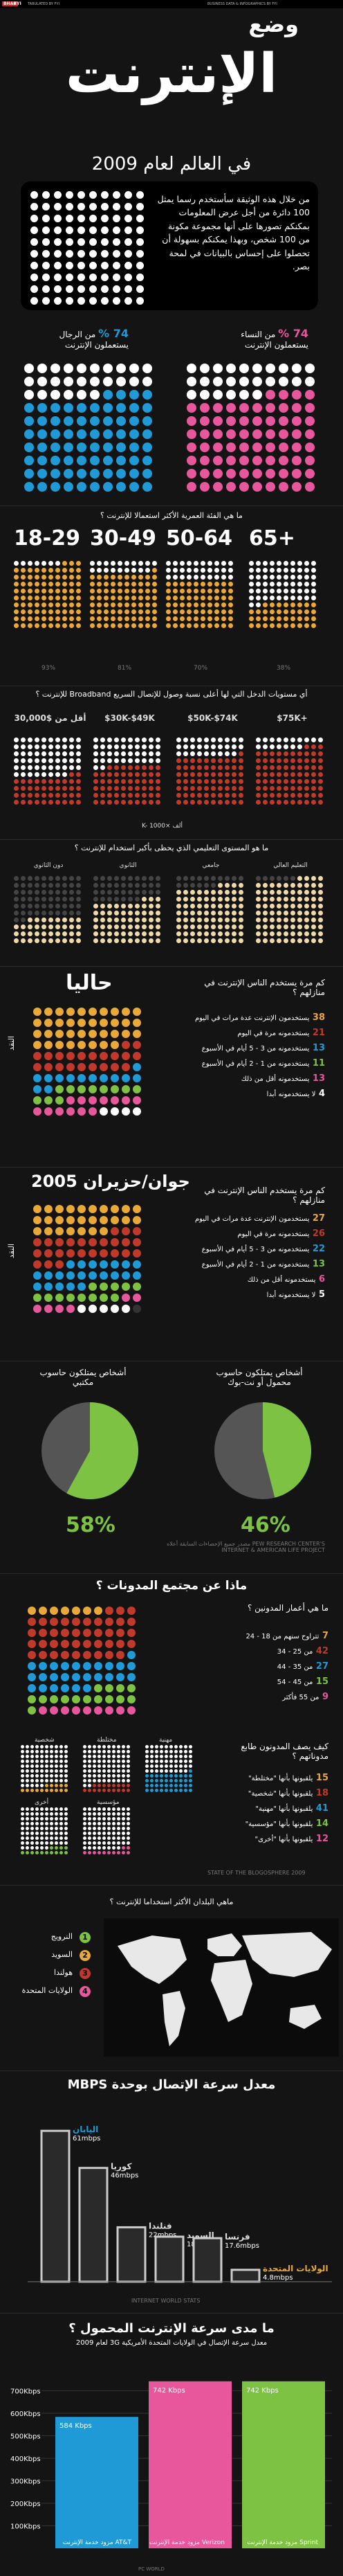 Image resolution: width=343 pixels, height=2576 pixels. Describe the element at coordinates (278, 2278) in the screenshot. I see `speed-value-label: 4.8mbps` at that location.